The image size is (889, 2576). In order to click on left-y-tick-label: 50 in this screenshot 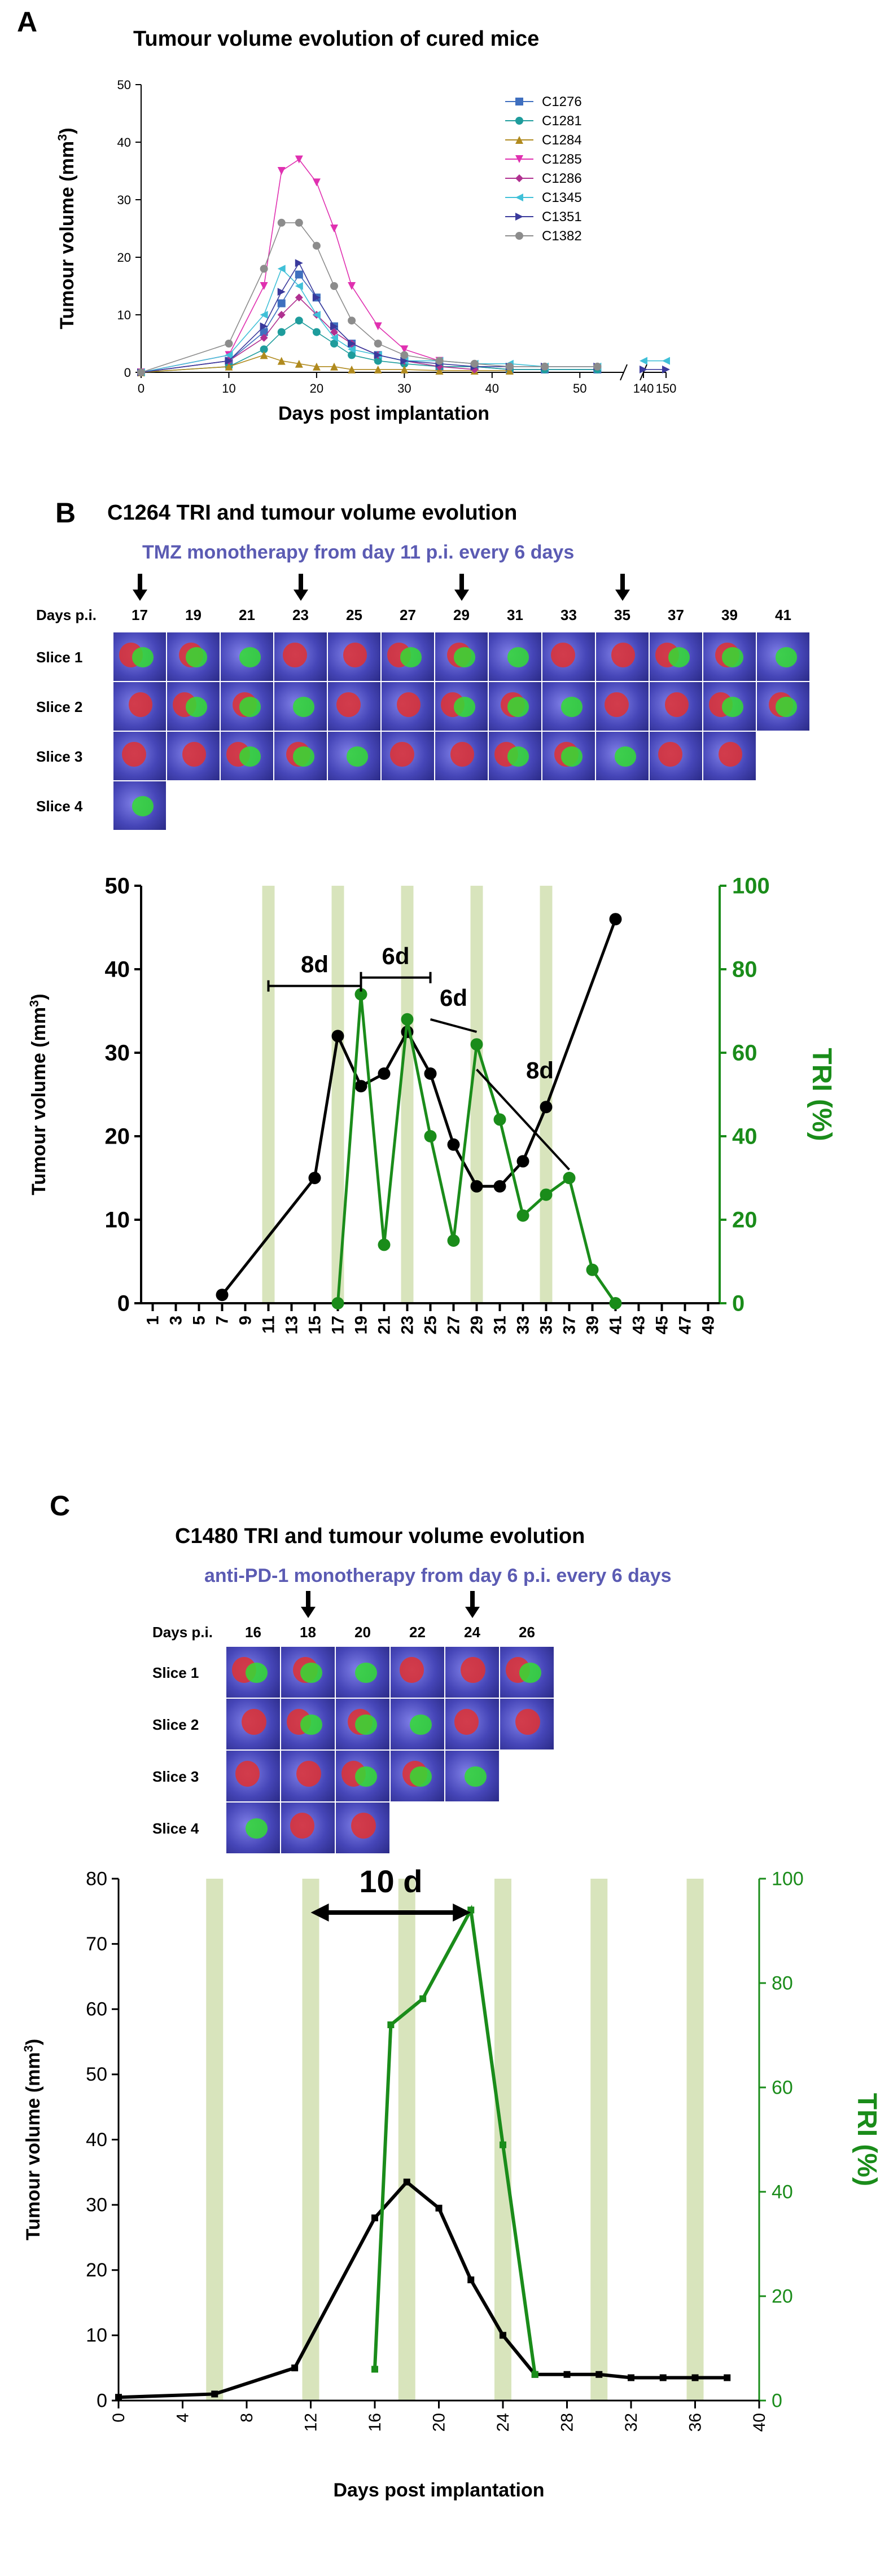, I will do `click(96, 2074)`.